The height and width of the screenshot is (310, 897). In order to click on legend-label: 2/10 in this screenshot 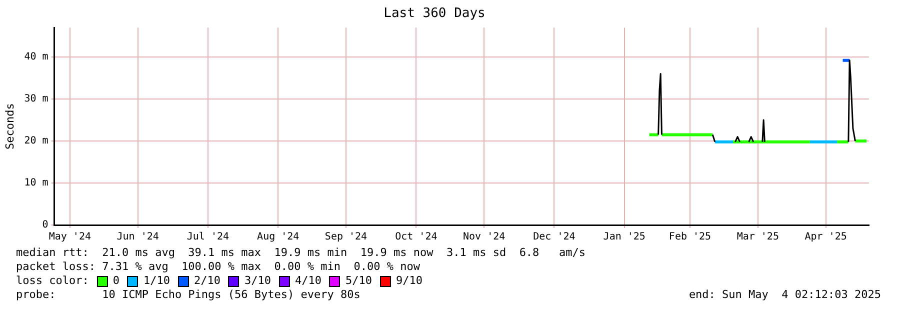, I will do `click(207, 281)`.